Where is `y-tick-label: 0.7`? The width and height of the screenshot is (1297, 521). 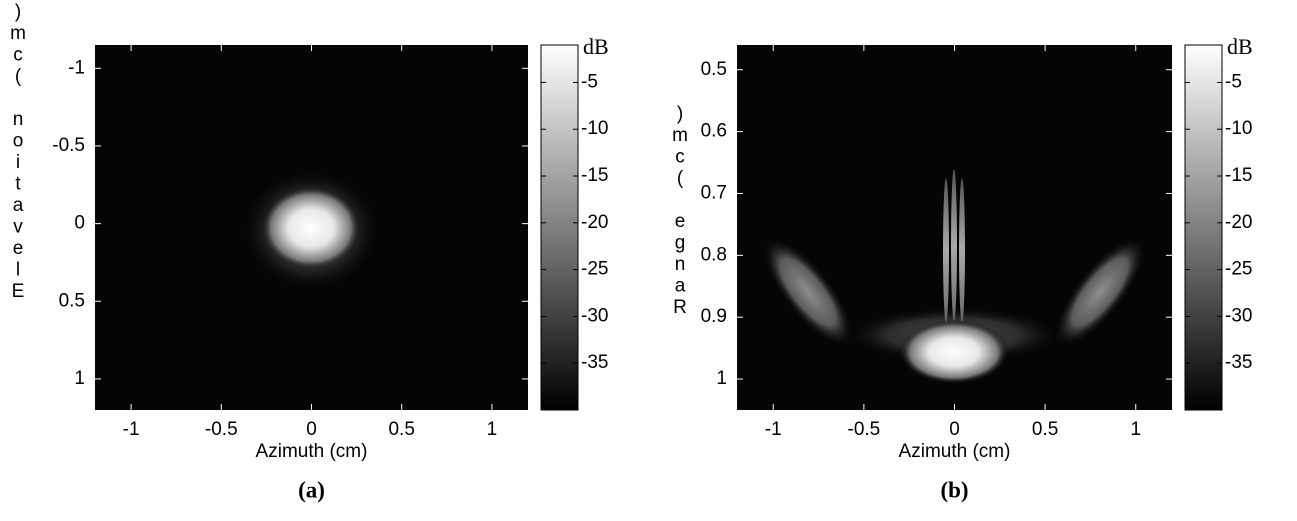
y-tick-label: 0.7 is located at coordinates (714, 192).